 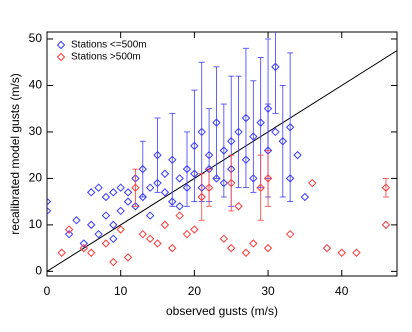 What do you see at coordinates (342, 291) in the screenshot?
I see `x-tick-label: 40` at bounding box center [342, 291].